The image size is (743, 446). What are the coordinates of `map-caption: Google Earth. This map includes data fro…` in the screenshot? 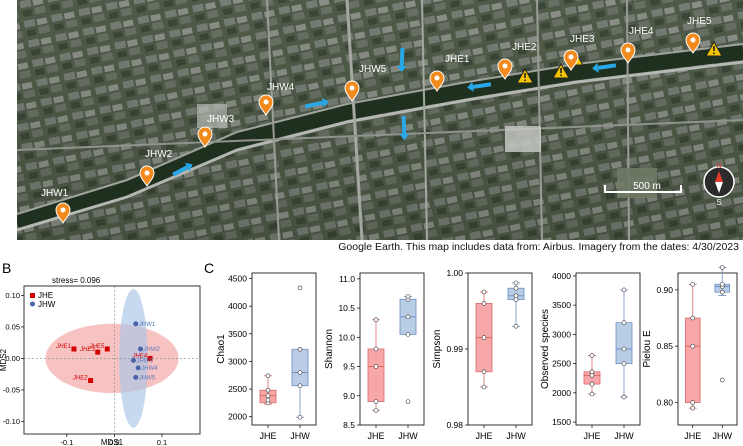 It's located at (538, 247).